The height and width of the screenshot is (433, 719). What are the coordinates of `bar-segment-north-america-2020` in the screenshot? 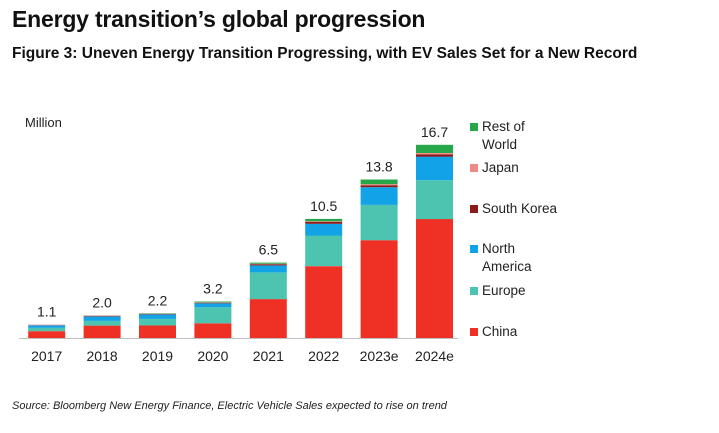 It's located at (213, 305).